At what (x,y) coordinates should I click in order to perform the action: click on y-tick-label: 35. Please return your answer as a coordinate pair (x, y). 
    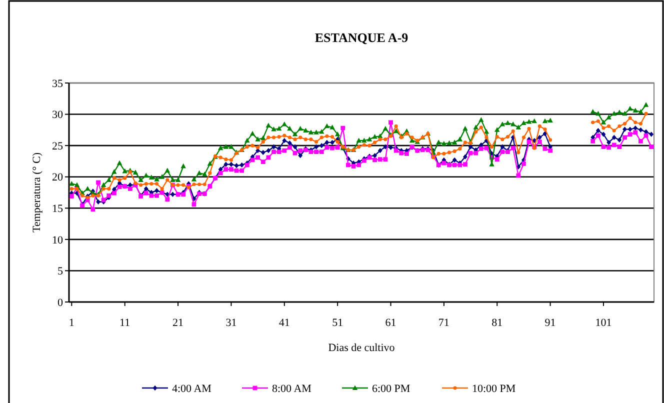
    Looking at the image, I should click on (58, 84).